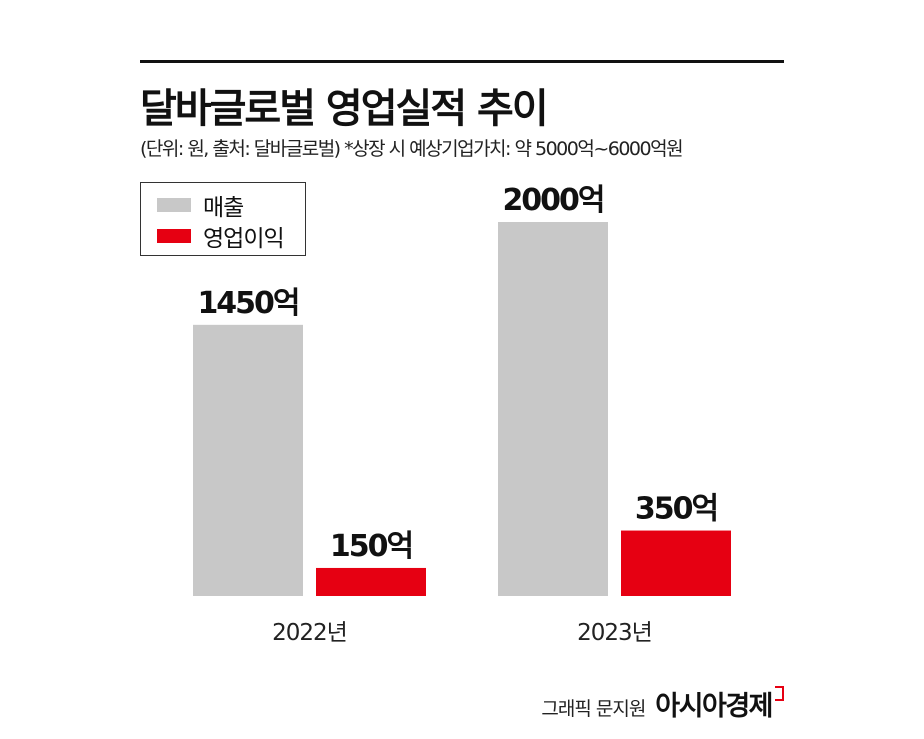 The width and height of the screenshot is (924, 739). Describe the element at coordinates (462, 61) in the screenshot. I see `top-rule` at that location.